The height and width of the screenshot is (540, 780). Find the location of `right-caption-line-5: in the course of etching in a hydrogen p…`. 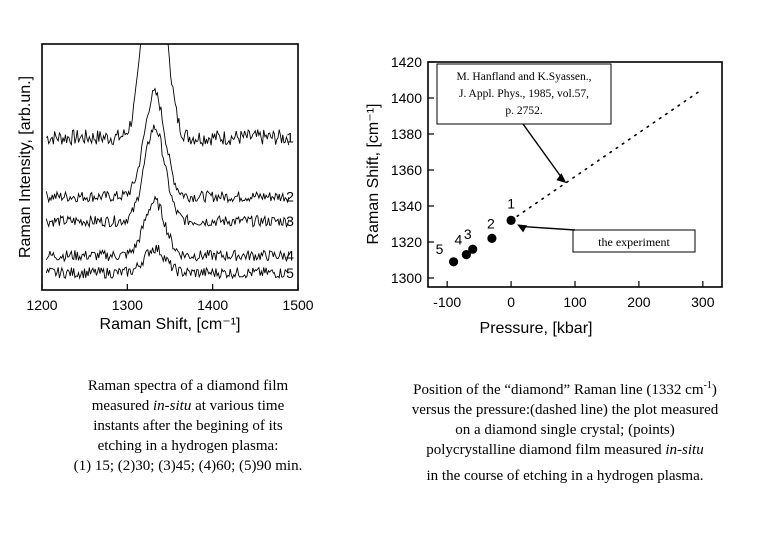

right-caption-line-5: in the course of etching in a hydrogen p… is located at coordinates (565, 476).